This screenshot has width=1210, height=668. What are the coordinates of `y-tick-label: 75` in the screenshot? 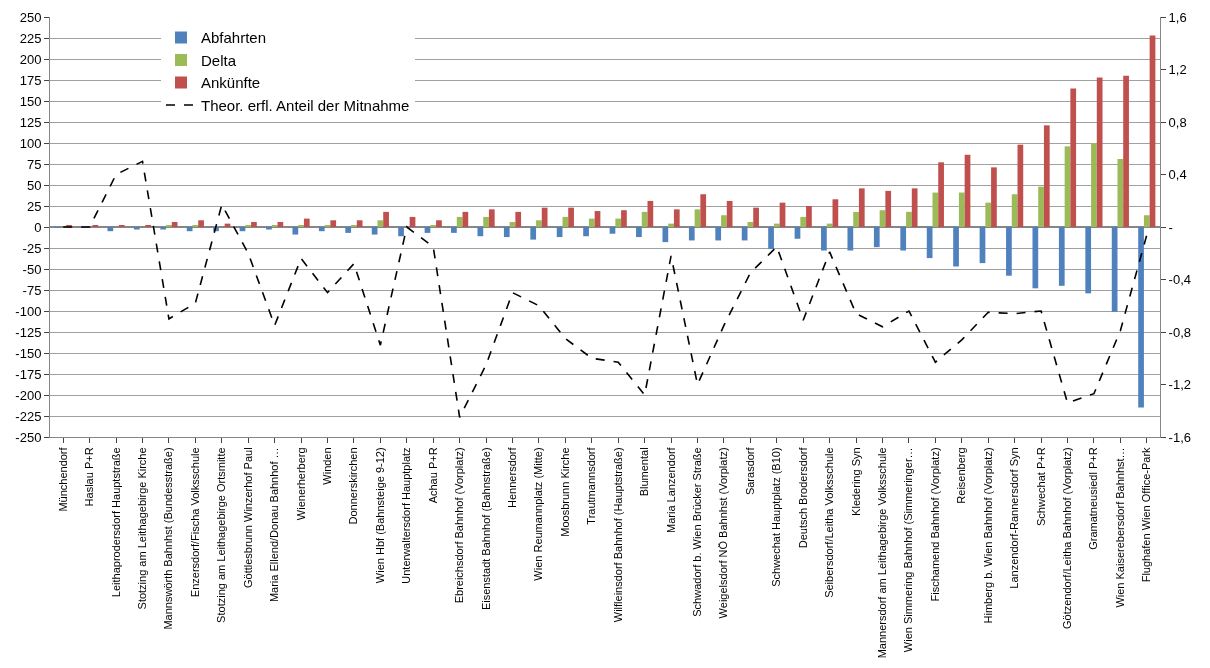 It's located at (34, 164).